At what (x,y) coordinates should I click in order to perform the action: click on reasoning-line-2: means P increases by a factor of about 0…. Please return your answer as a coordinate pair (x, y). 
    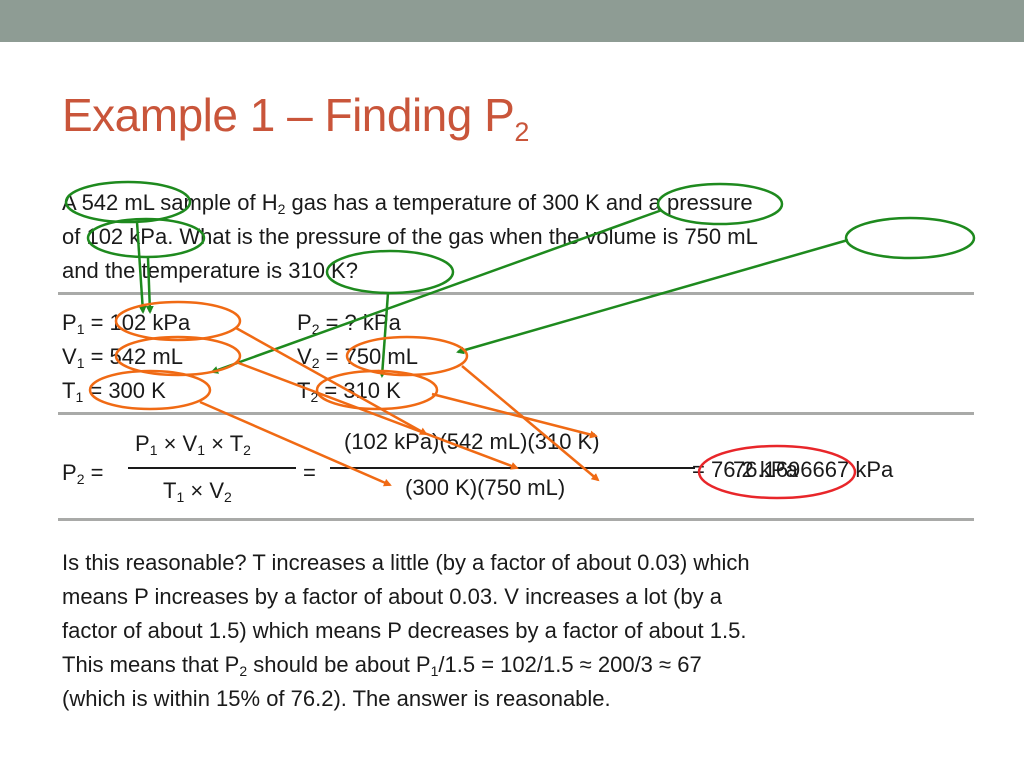
    Looking at the image, I should click on (392, 596).